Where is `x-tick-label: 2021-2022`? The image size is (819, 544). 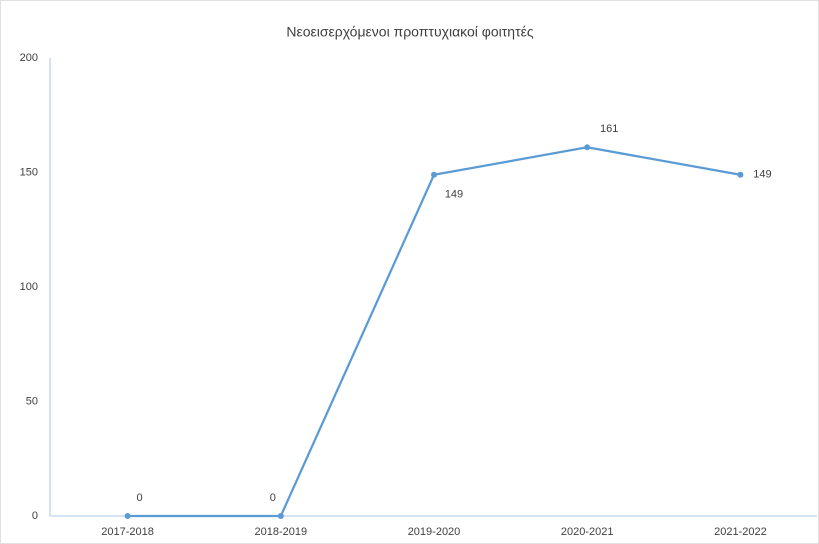 x-tick-label: 2021-2022 is located at coordinates (740, 532).